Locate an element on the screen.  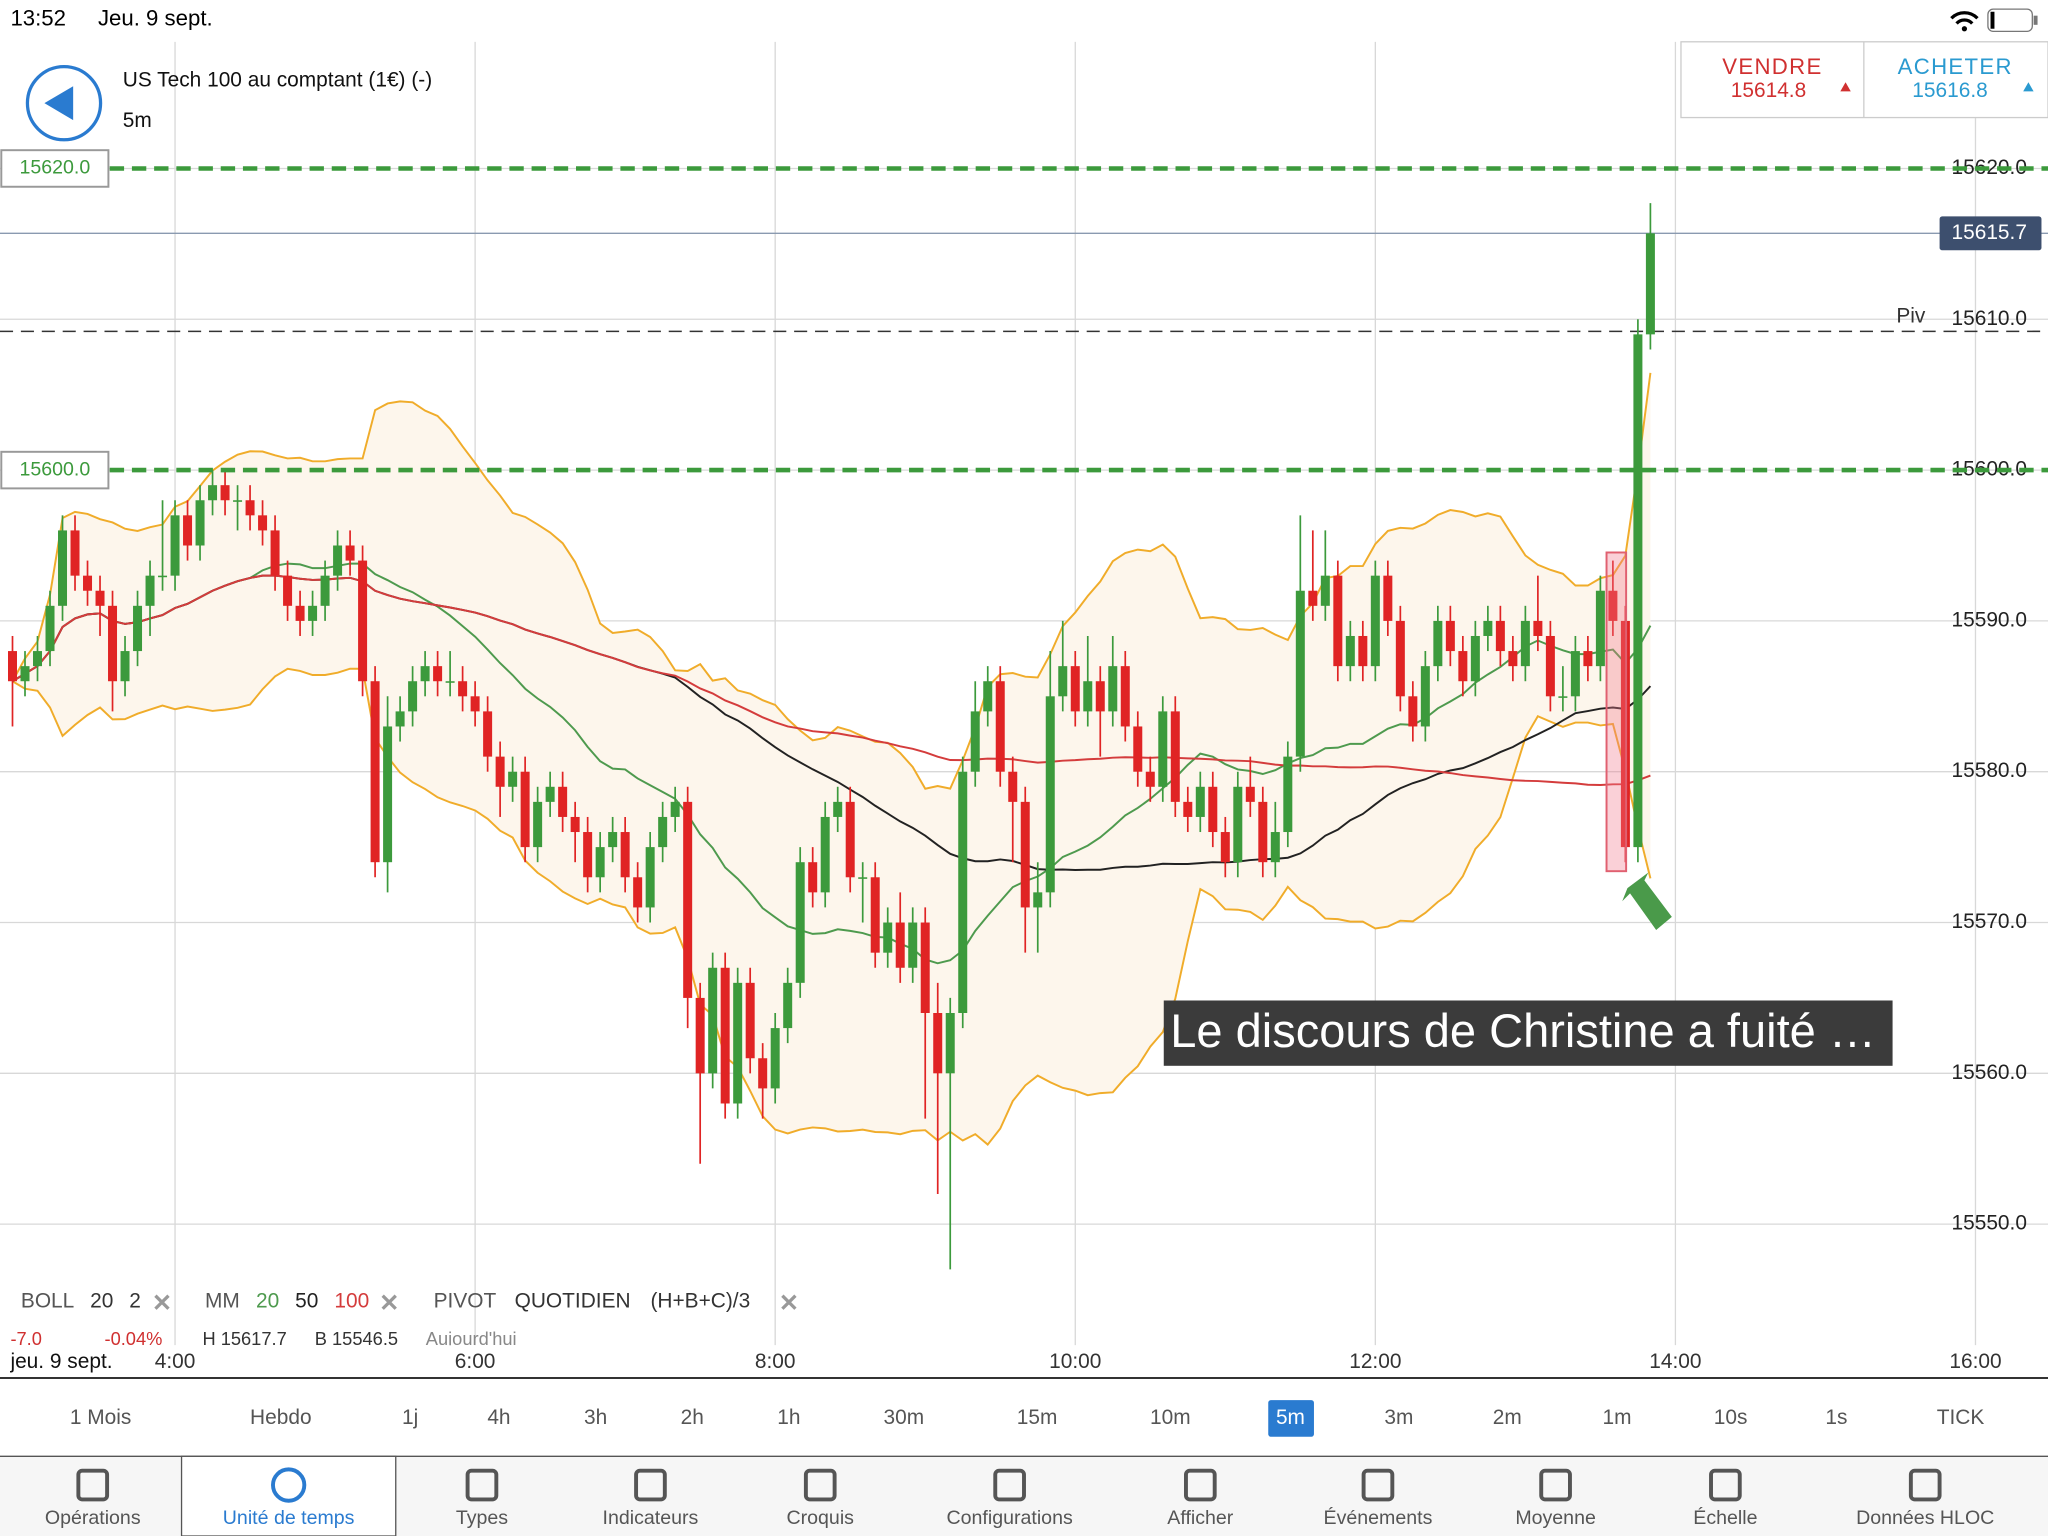
toolbar-label: Afficher is located at coordinates (1200, 1518).